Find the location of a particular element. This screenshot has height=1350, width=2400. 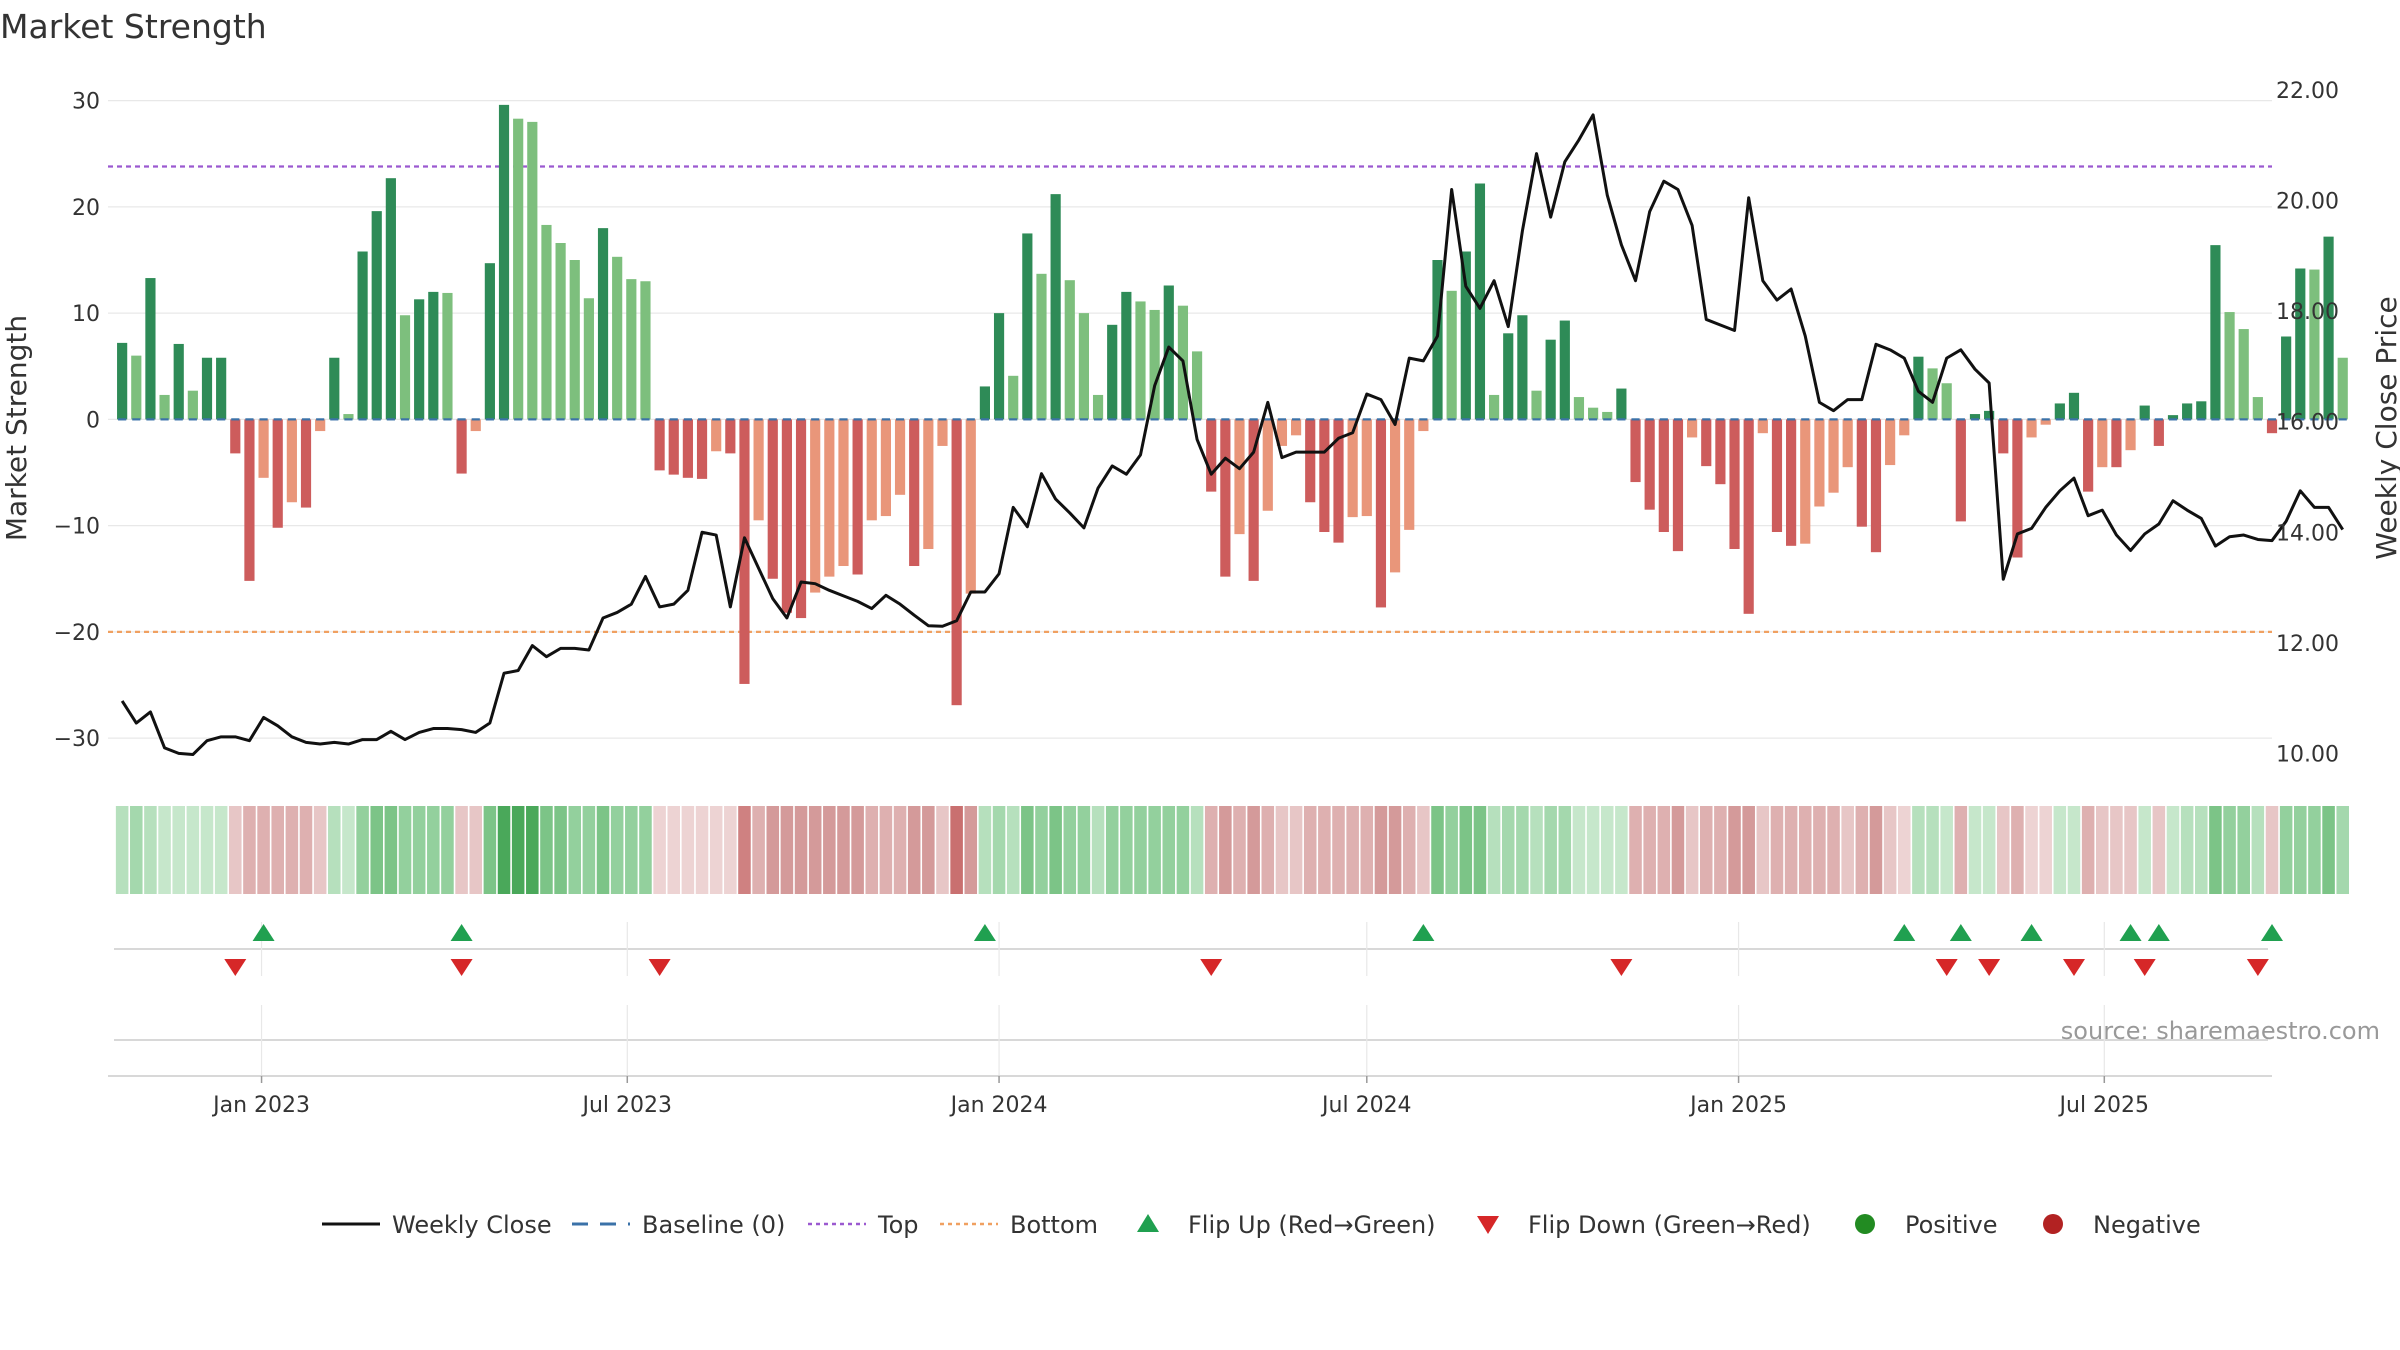

x-tick-label: Jul 2023 is located at coordinates (627, 1105).